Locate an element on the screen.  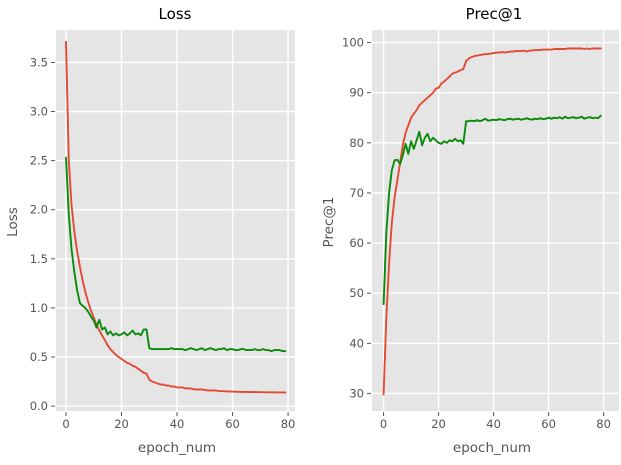
y-tick-label: 40 is located at coordinates (356, 343).